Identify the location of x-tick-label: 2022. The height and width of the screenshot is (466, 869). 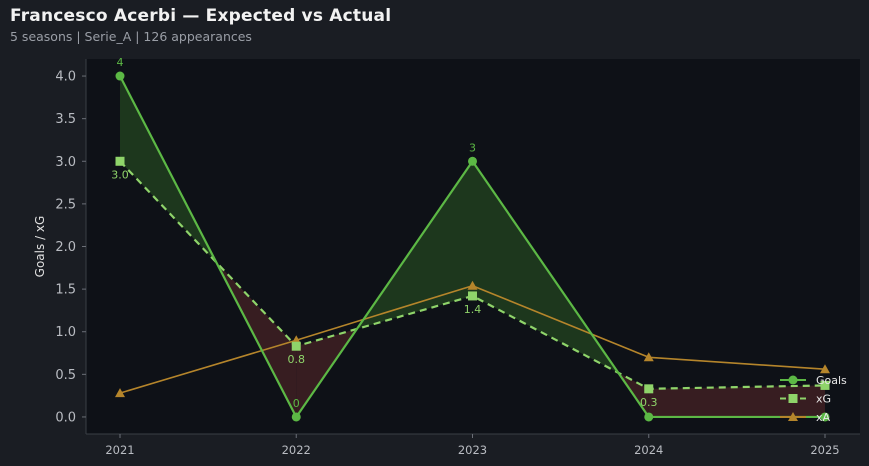
(296, 450).